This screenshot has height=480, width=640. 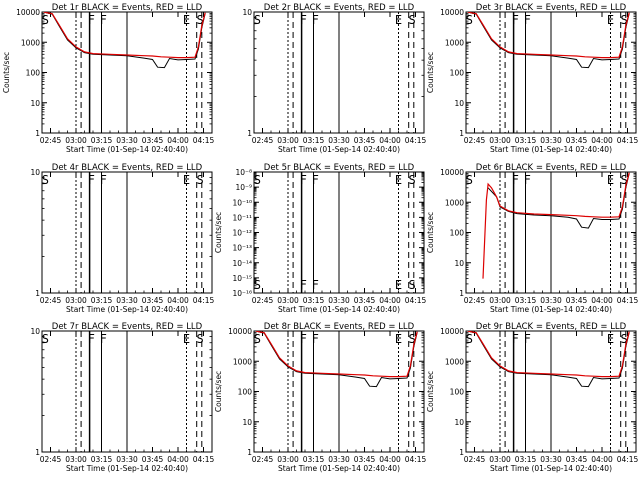 What do you see at coordinates (390, 300) in the screenshot?
I see `x-tick-label: 04:00` at bounding box center [390, 300].